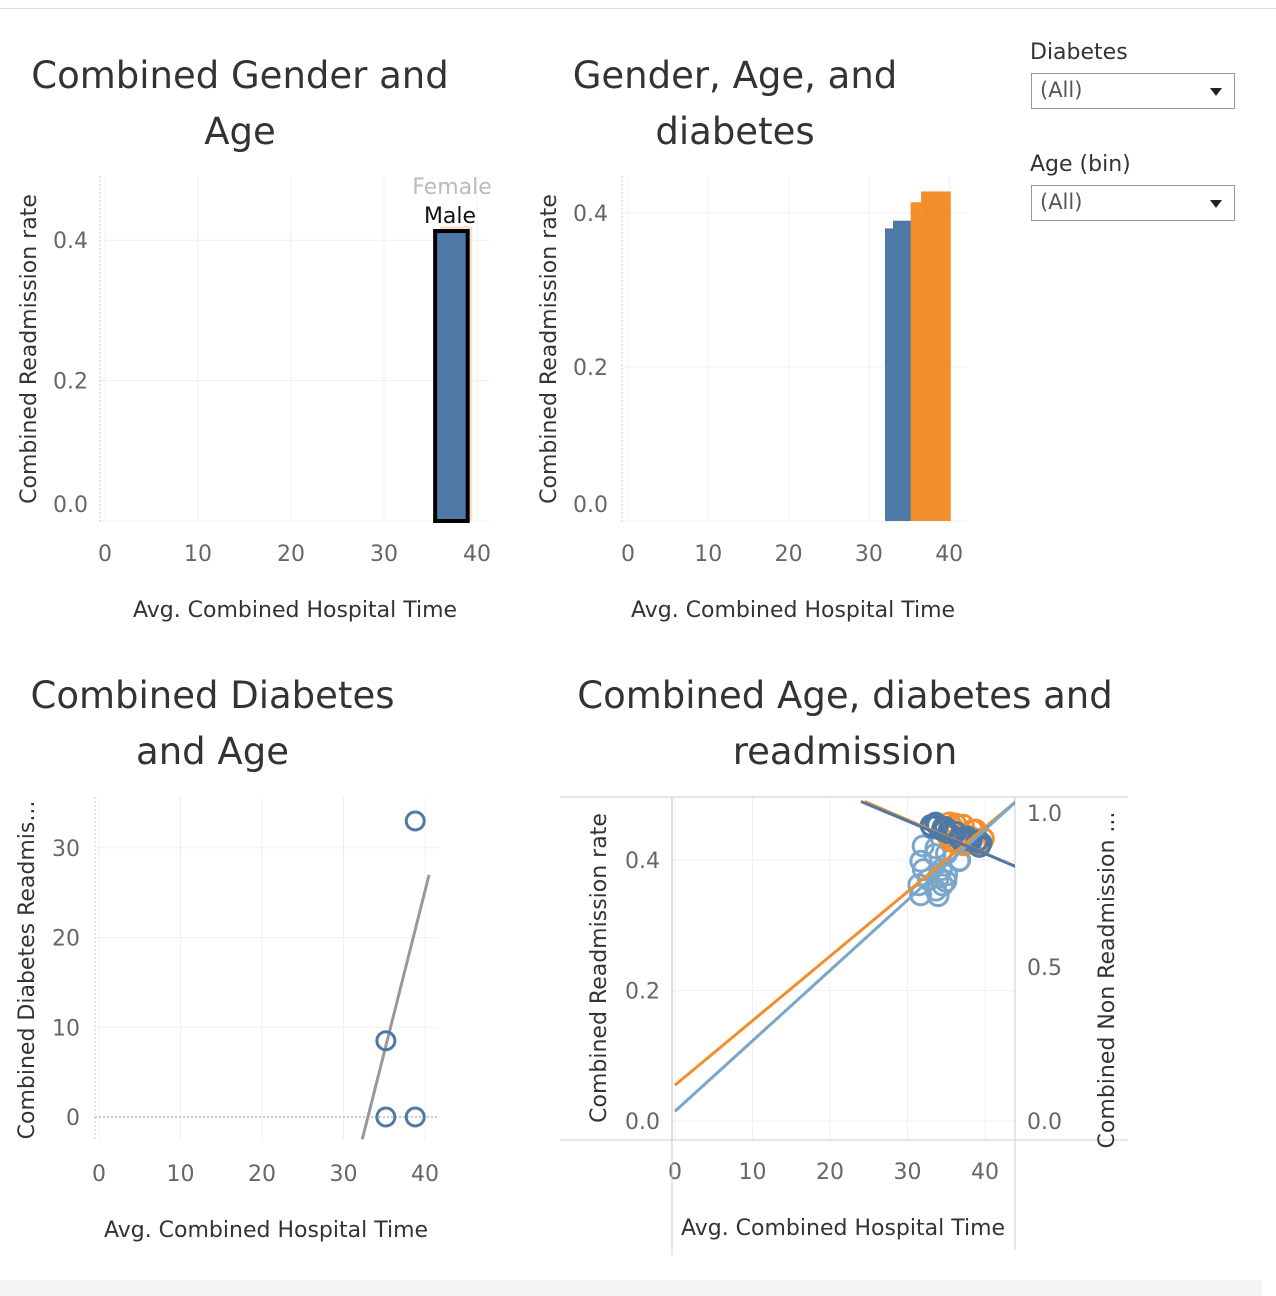  Describe the element at coordinates (451, 376) in the screenshot. I see `bar-male` at that location.